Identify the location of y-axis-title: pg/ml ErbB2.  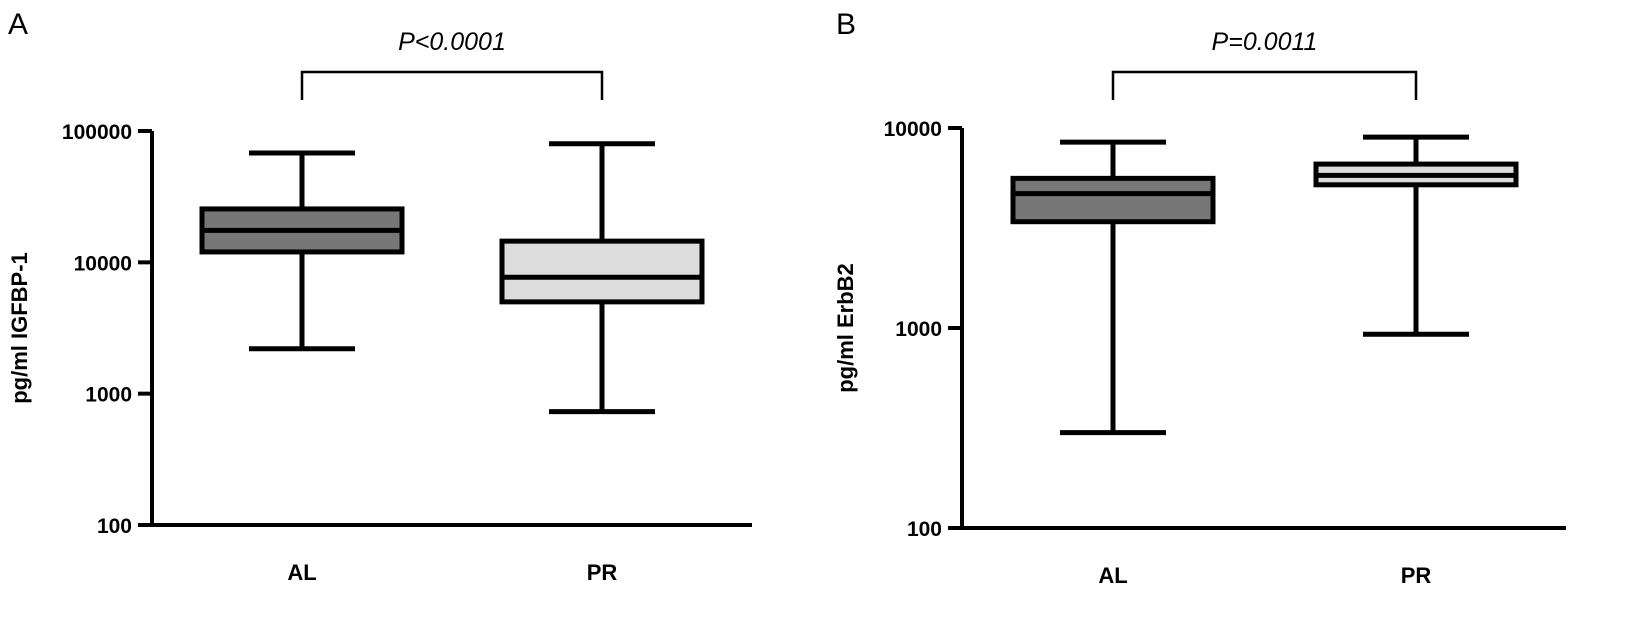
(845, 328).